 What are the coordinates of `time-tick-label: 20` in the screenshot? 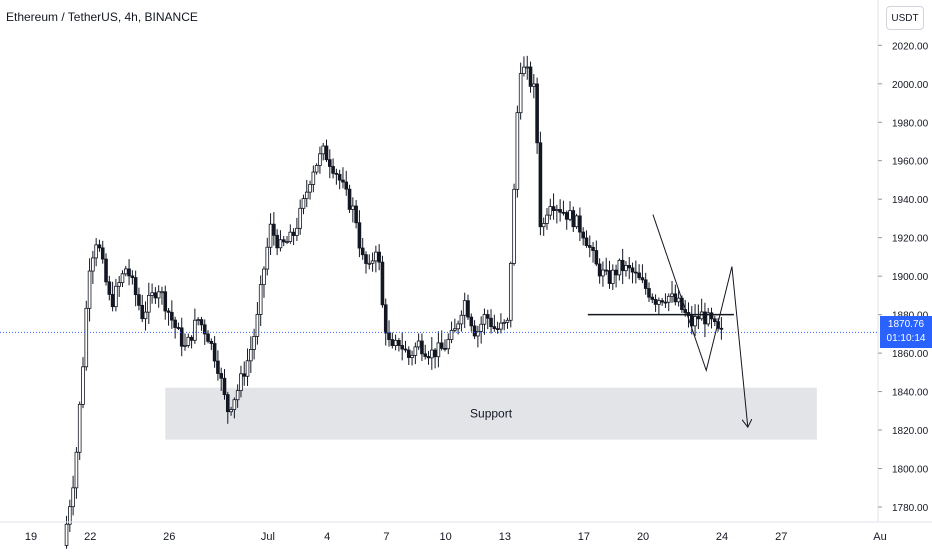 It's located at (643, 537).